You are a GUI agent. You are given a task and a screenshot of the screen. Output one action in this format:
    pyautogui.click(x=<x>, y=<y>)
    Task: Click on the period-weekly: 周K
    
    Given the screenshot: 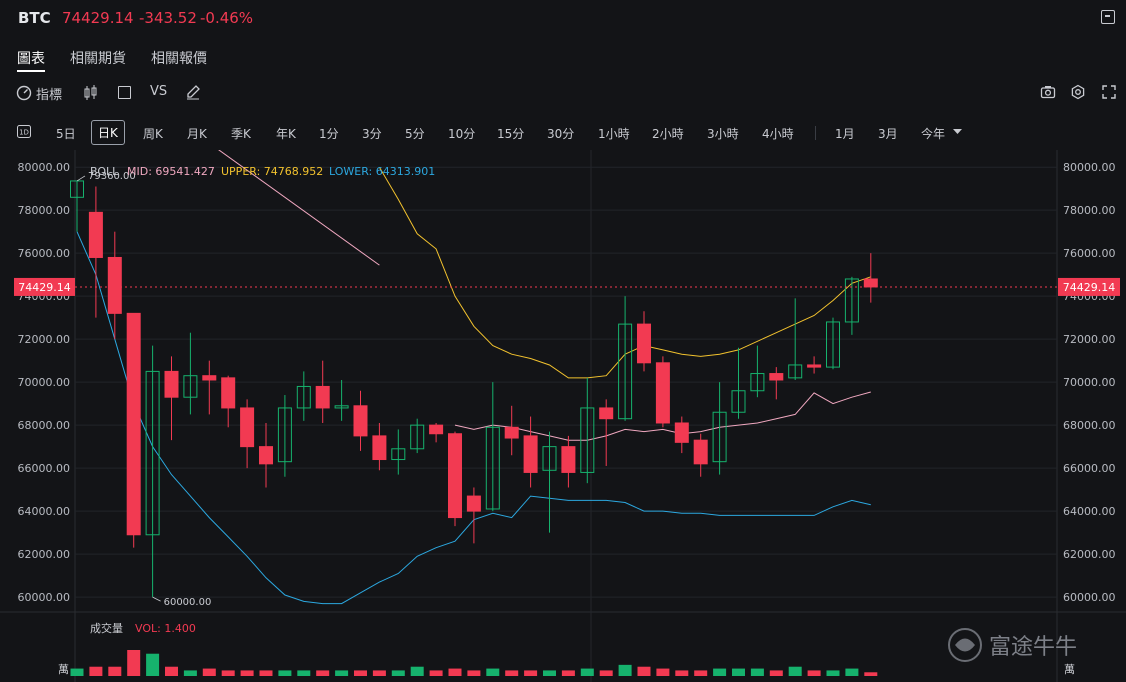 What is the action you would take?
    pyautogui.click(x=153, y=134)
    